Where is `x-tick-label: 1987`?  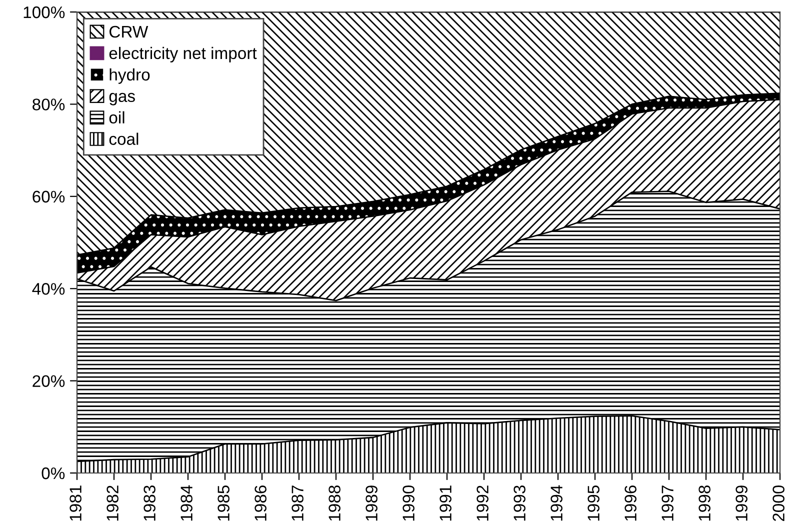
x-tick-label: 1987 is located at coordinates (298, 503).